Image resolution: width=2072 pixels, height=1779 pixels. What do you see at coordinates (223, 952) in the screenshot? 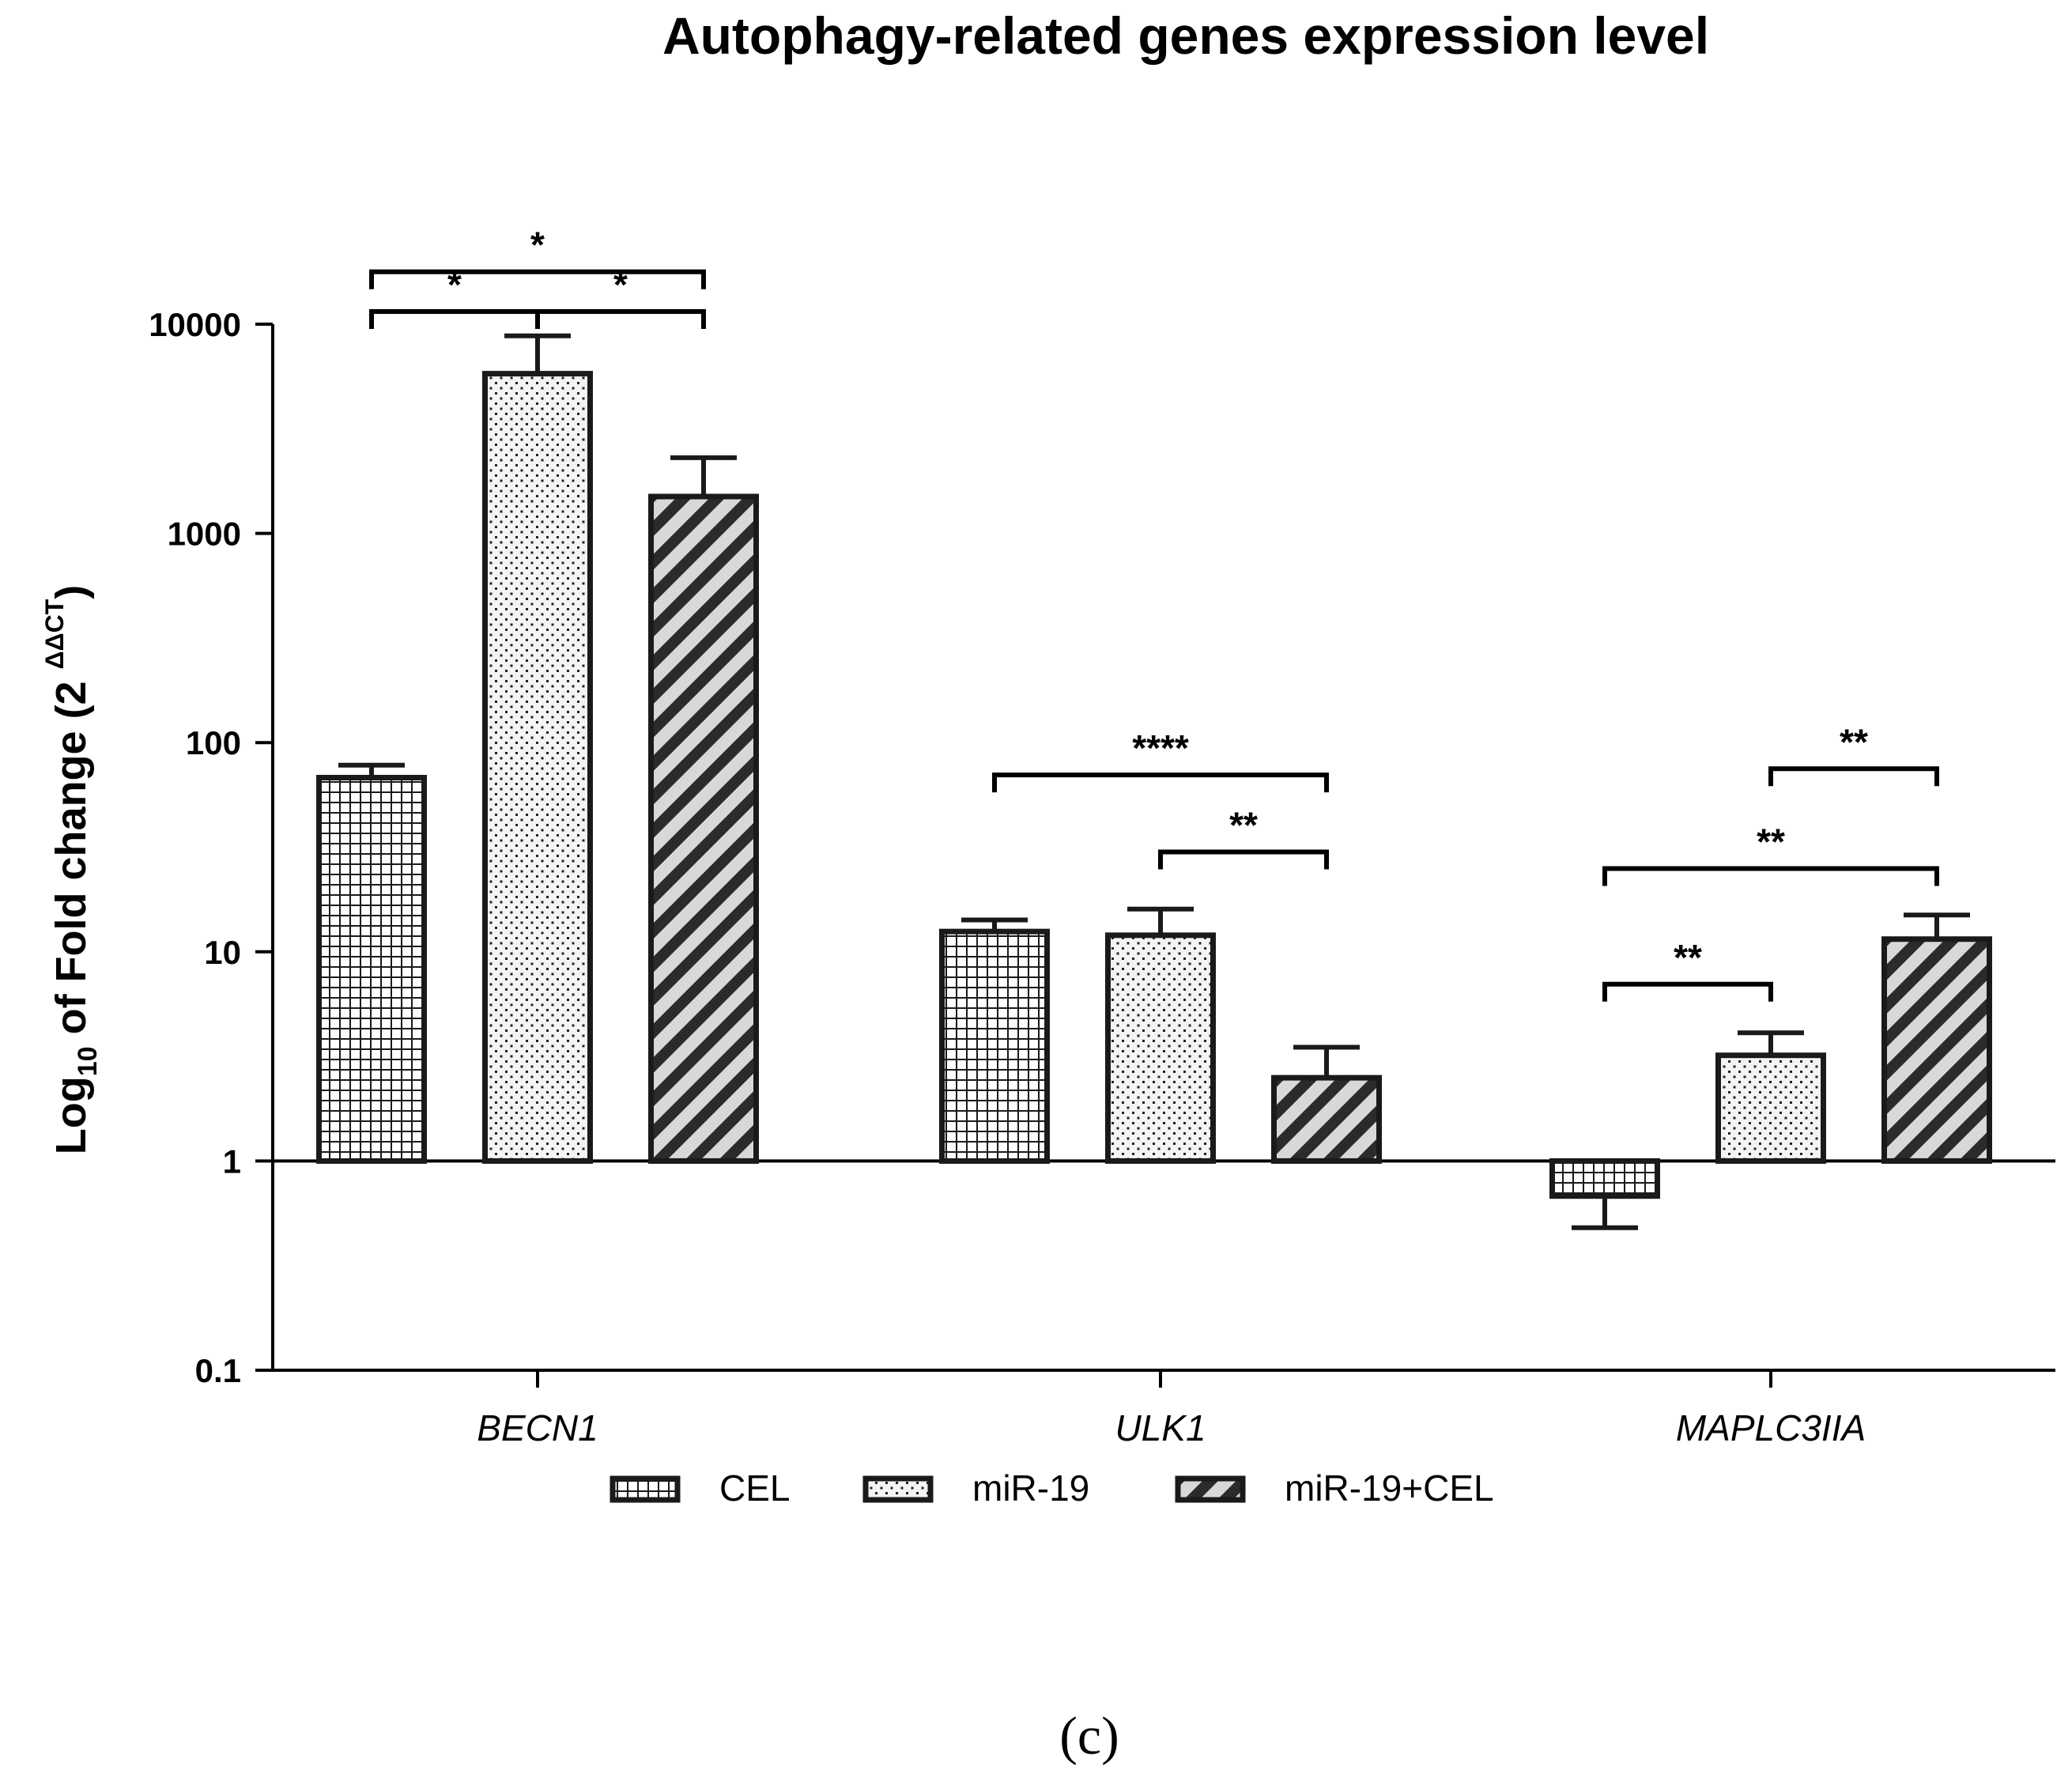
I see `y-tick-label: 10` at bounding box center [223, 952].